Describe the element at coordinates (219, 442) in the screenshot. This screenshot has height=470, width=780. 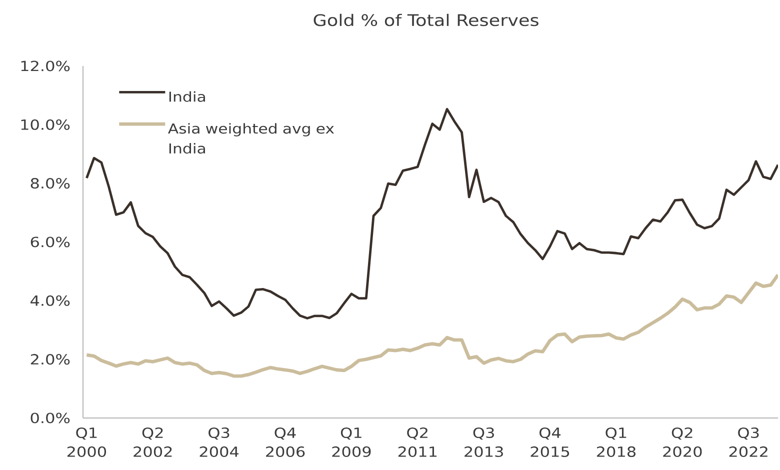
I see `x-tick-label: Q3 2004` at that location.